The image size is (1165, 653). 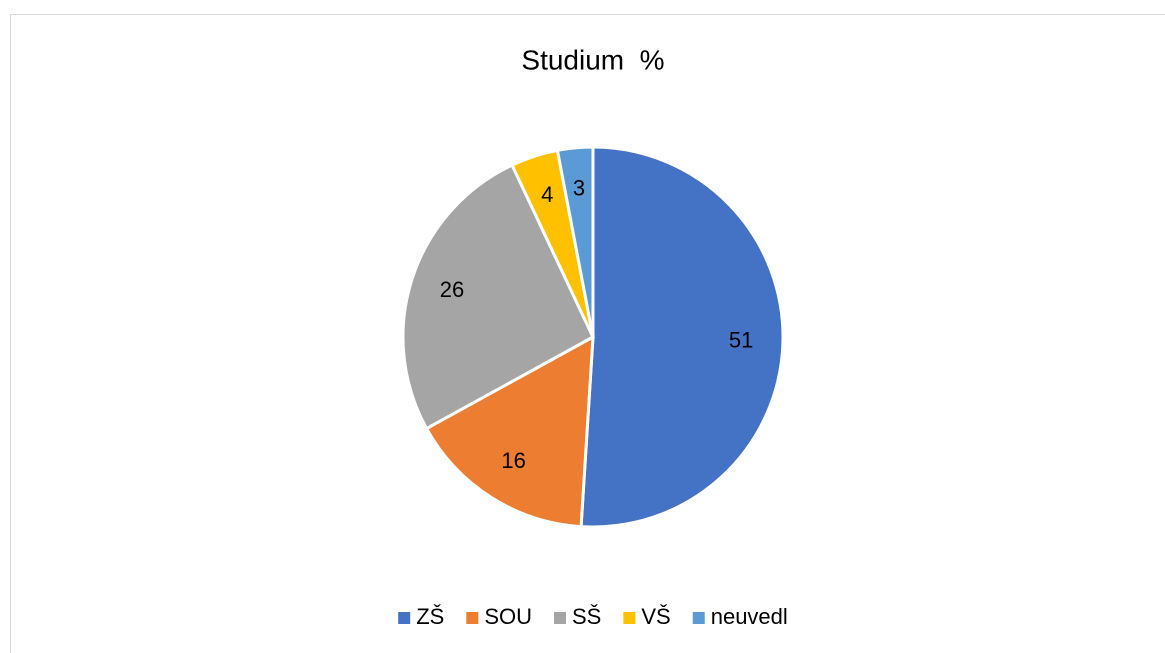 What do you see at coordinates (749, 616) in the screenshot?
I see `legend-label: neuvedl` at bounding box center [749, 616].